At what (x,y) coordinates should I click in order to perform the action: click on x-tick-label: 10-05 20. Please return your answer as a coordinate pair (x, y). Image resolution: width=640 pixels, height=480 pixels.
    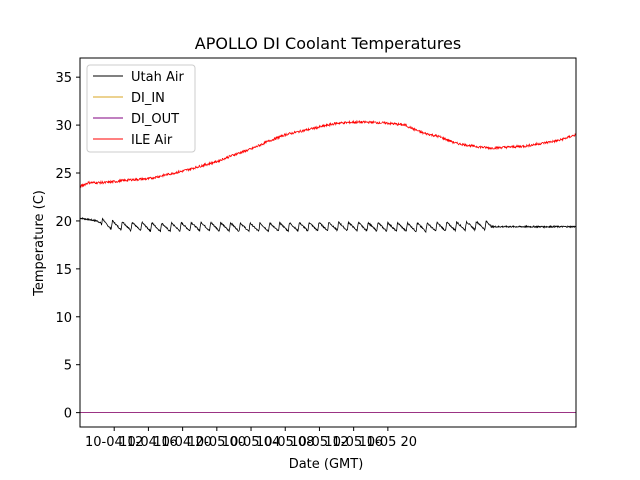
    Looking at the image, I should click on (388, 442).